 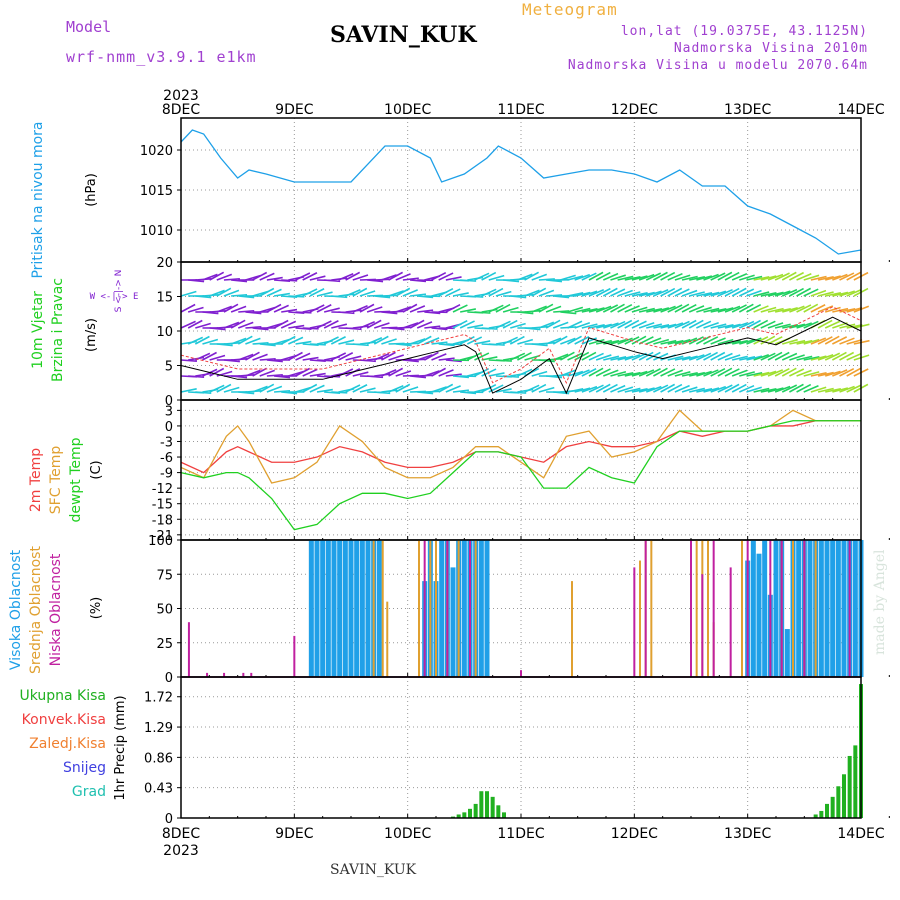 What do you see at coordinates (162, 520) in the screenshot?
I see `y-tick-label: -18` at bounding box center [162, 520].